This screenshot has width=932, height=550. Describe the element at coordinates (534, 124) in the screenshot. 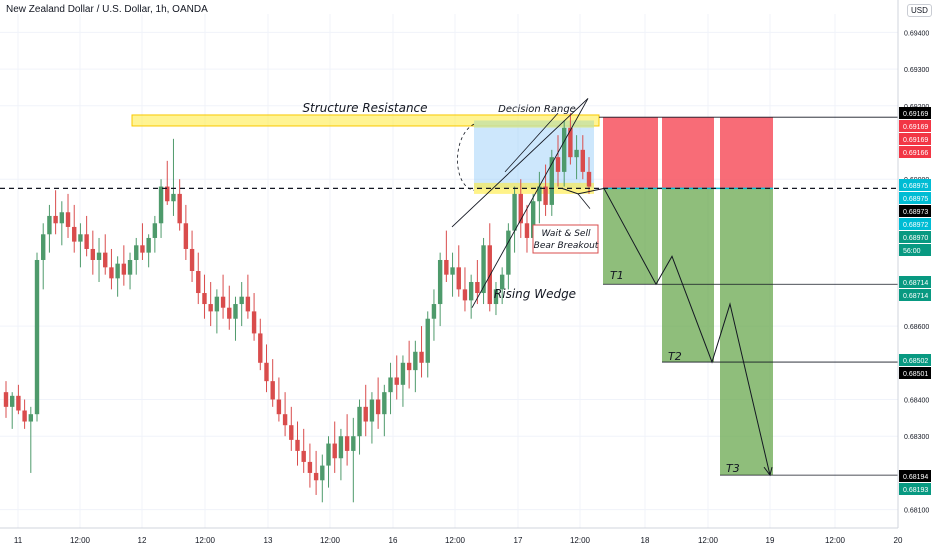

I see `decision-range-top` at that location.